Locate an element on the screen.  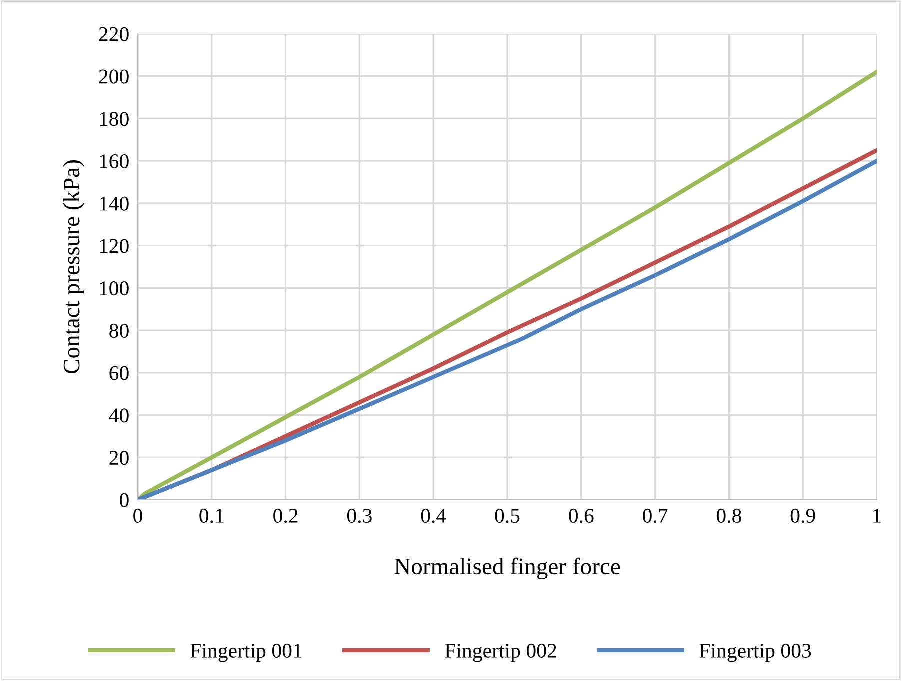
y-tick-label: 80 is located at coordinates (119, 331).